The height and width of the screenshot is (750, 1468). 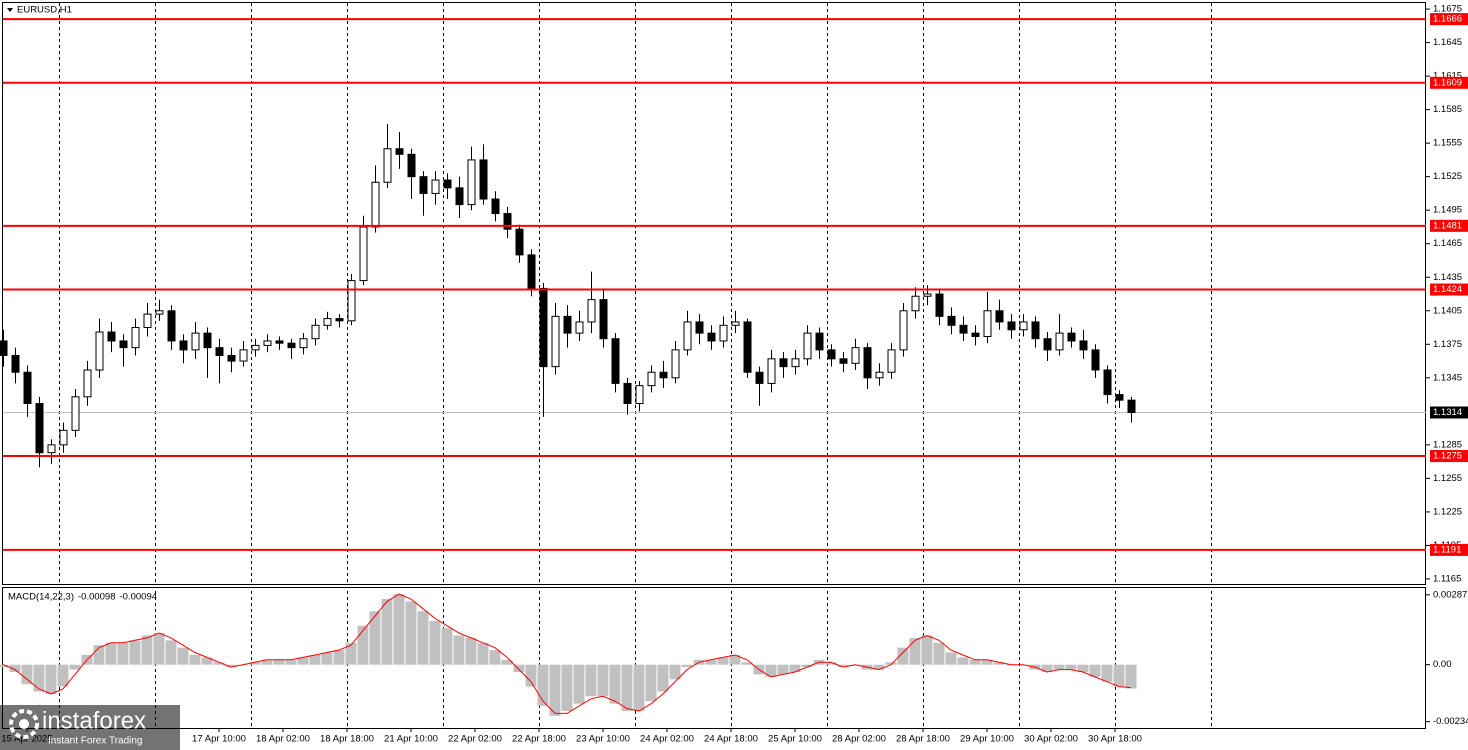 I want to click on level-label: 1.1609, so click(x=1447, y=82).